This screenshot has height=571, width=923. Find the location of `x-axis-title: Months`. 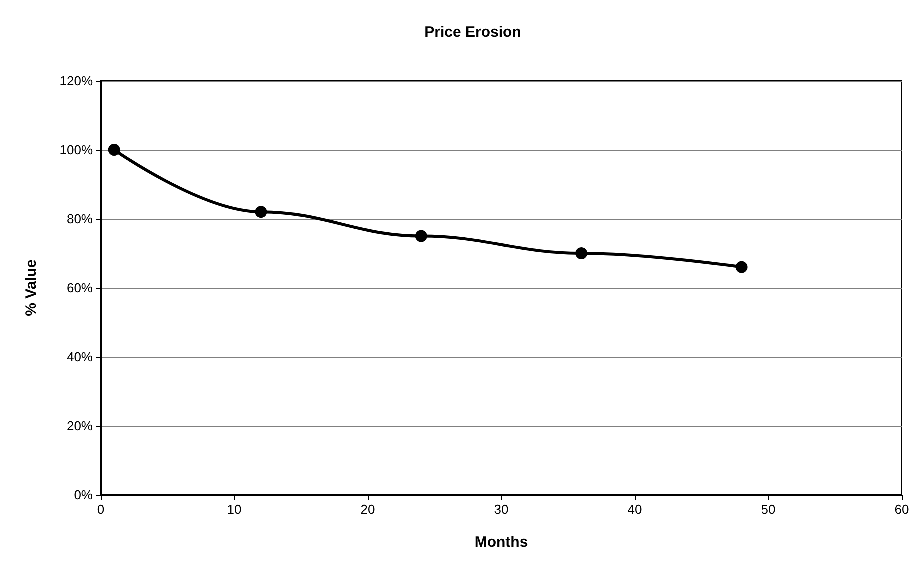

x-axis-title: Months is located at coordinates (501, 542).